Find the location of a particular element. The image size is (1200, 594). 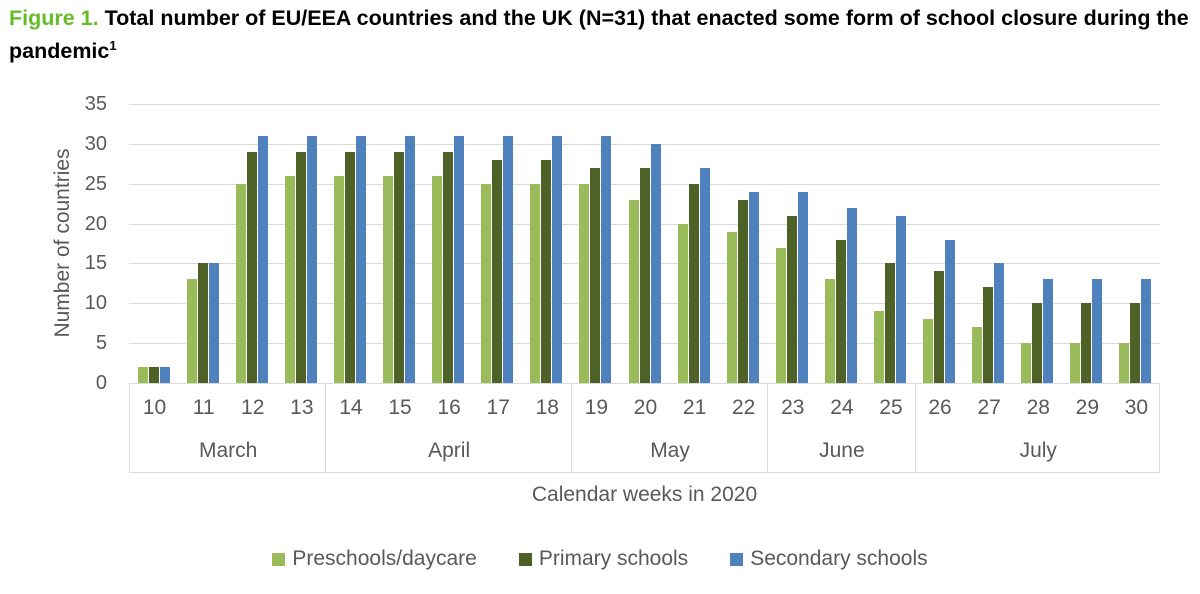

y-tick-label: 15 is located at coordinates (95, 263).